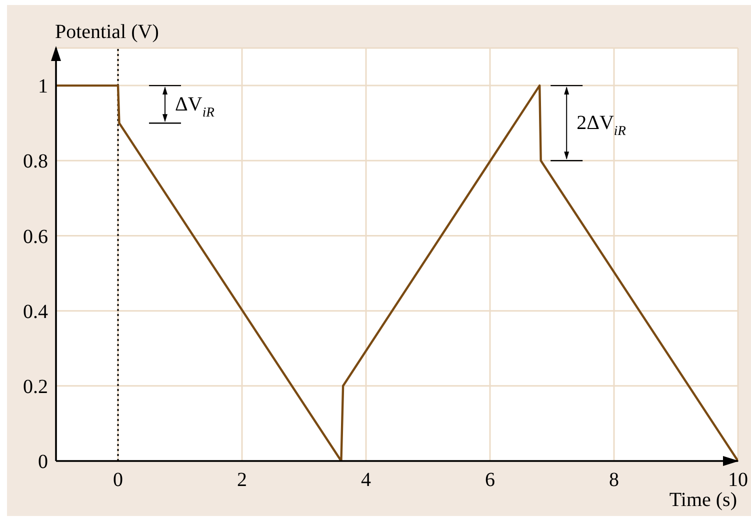 The width and height of the screenshot is (751, 519). I want to click on y-tick-label: 0.6, so click(35, 237).